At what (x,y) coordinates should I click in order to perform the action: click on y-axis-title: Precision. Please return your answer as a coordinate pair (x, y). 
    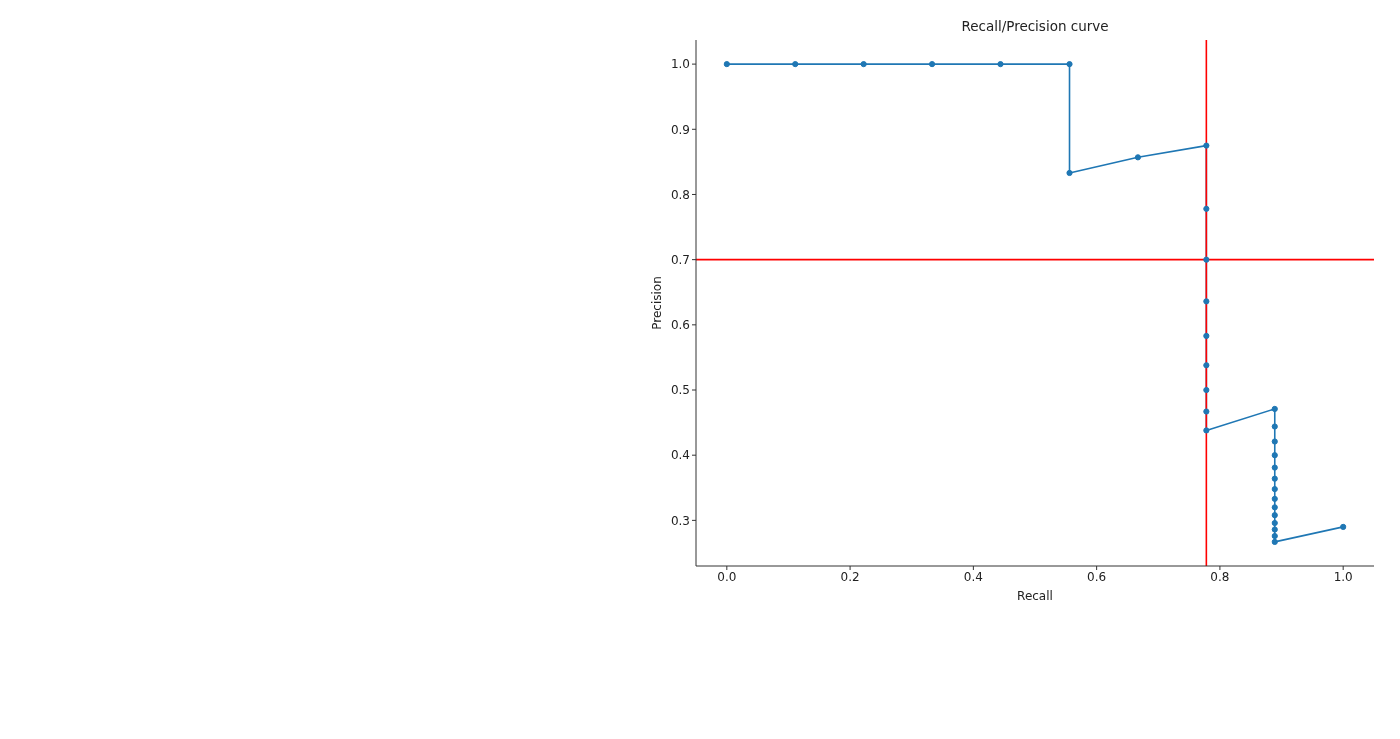
    Looking at the image, I should click on (657, 303).